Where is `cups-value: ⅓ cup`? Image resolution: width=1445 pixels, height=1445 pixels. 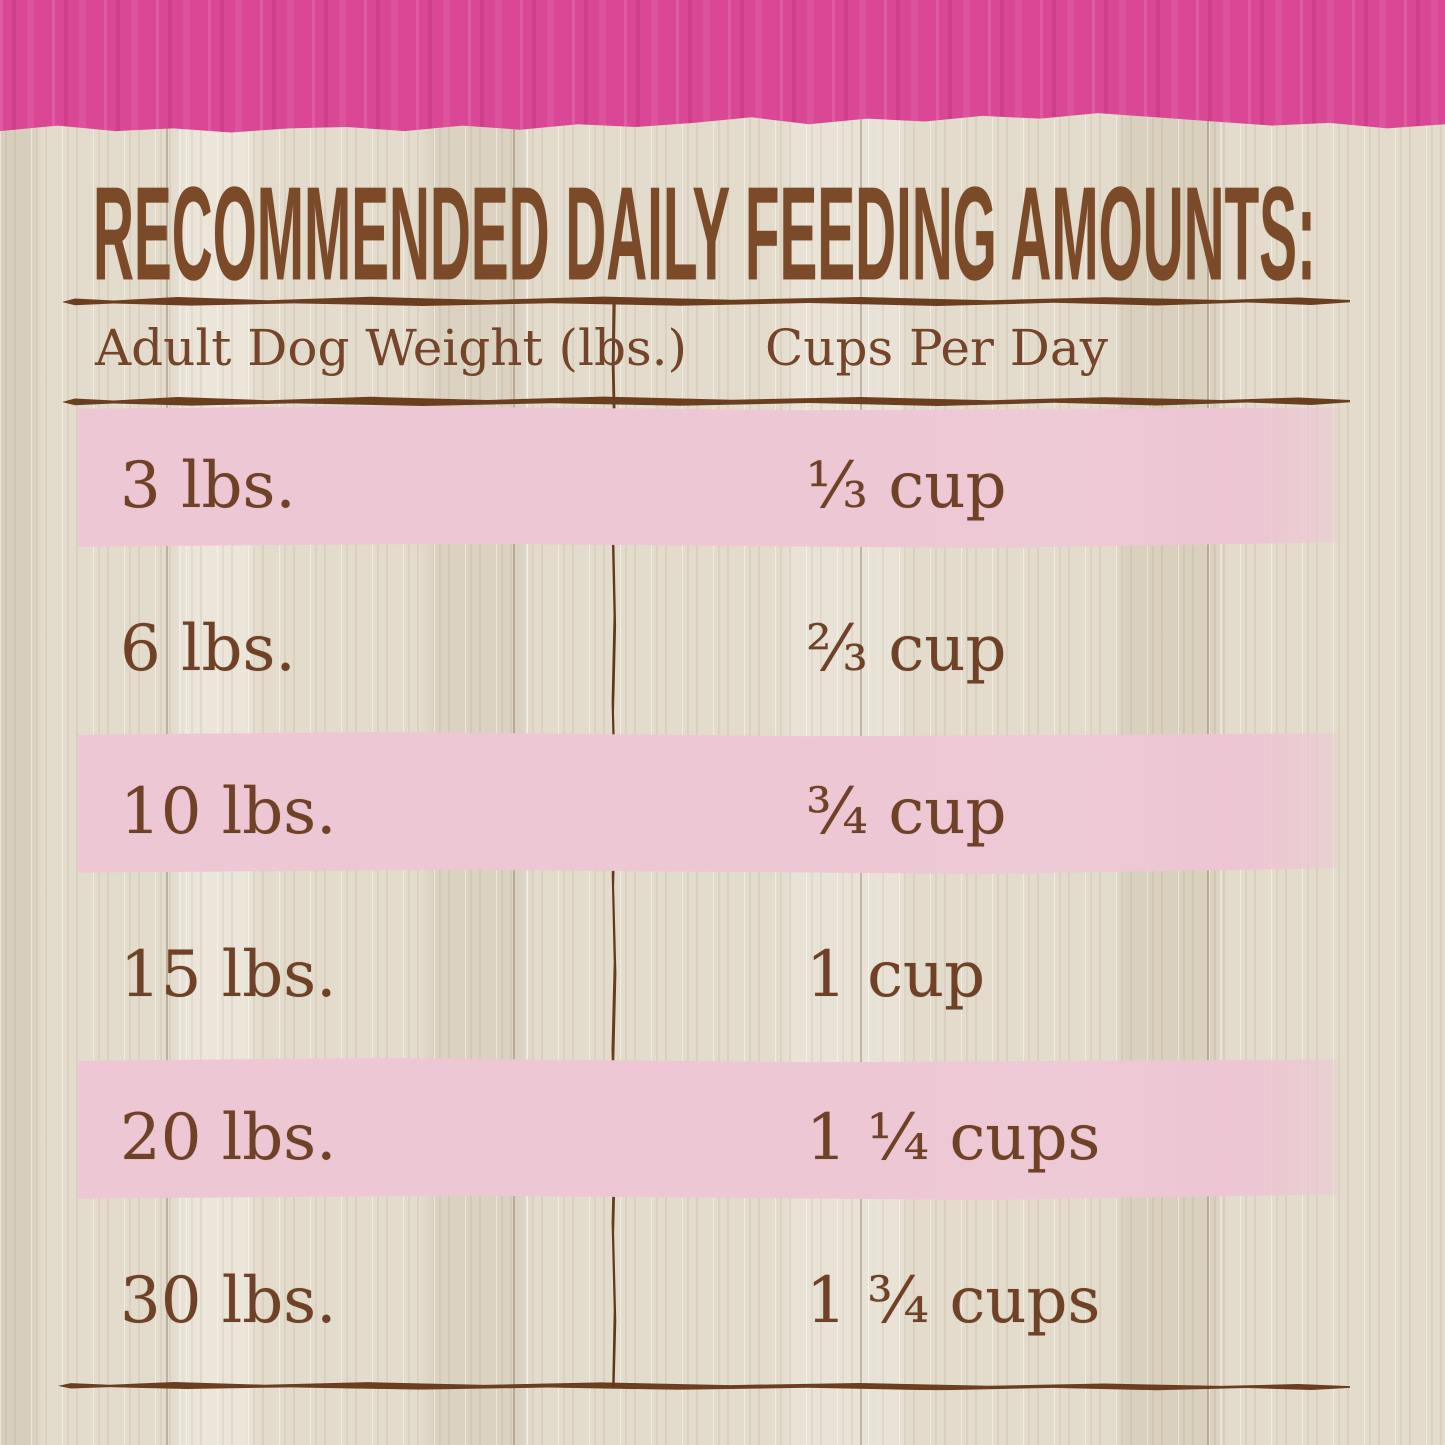
cups-value: ⅓ cup is located at coordinates (906, 485).